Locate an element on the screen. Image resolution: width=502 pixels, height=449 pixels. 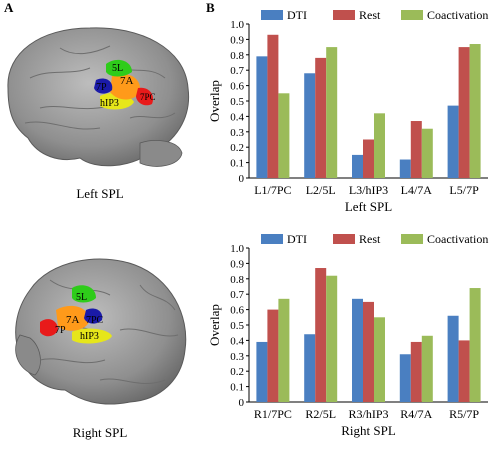
right-legend-label-coactivation: Coactivation is located at coordinates (457, 239).